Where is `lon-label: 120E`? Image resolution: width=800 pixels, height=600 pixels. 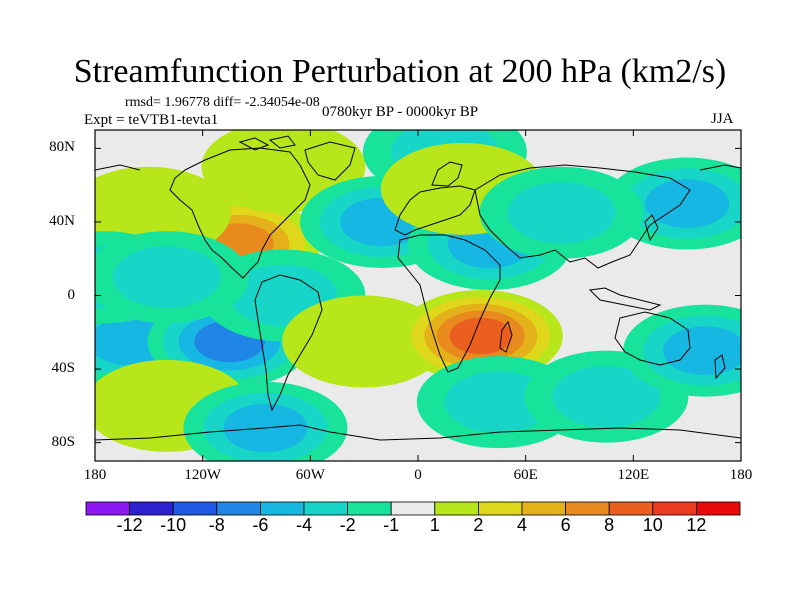 lon-label: 120E is located at coordinates (633, 475).